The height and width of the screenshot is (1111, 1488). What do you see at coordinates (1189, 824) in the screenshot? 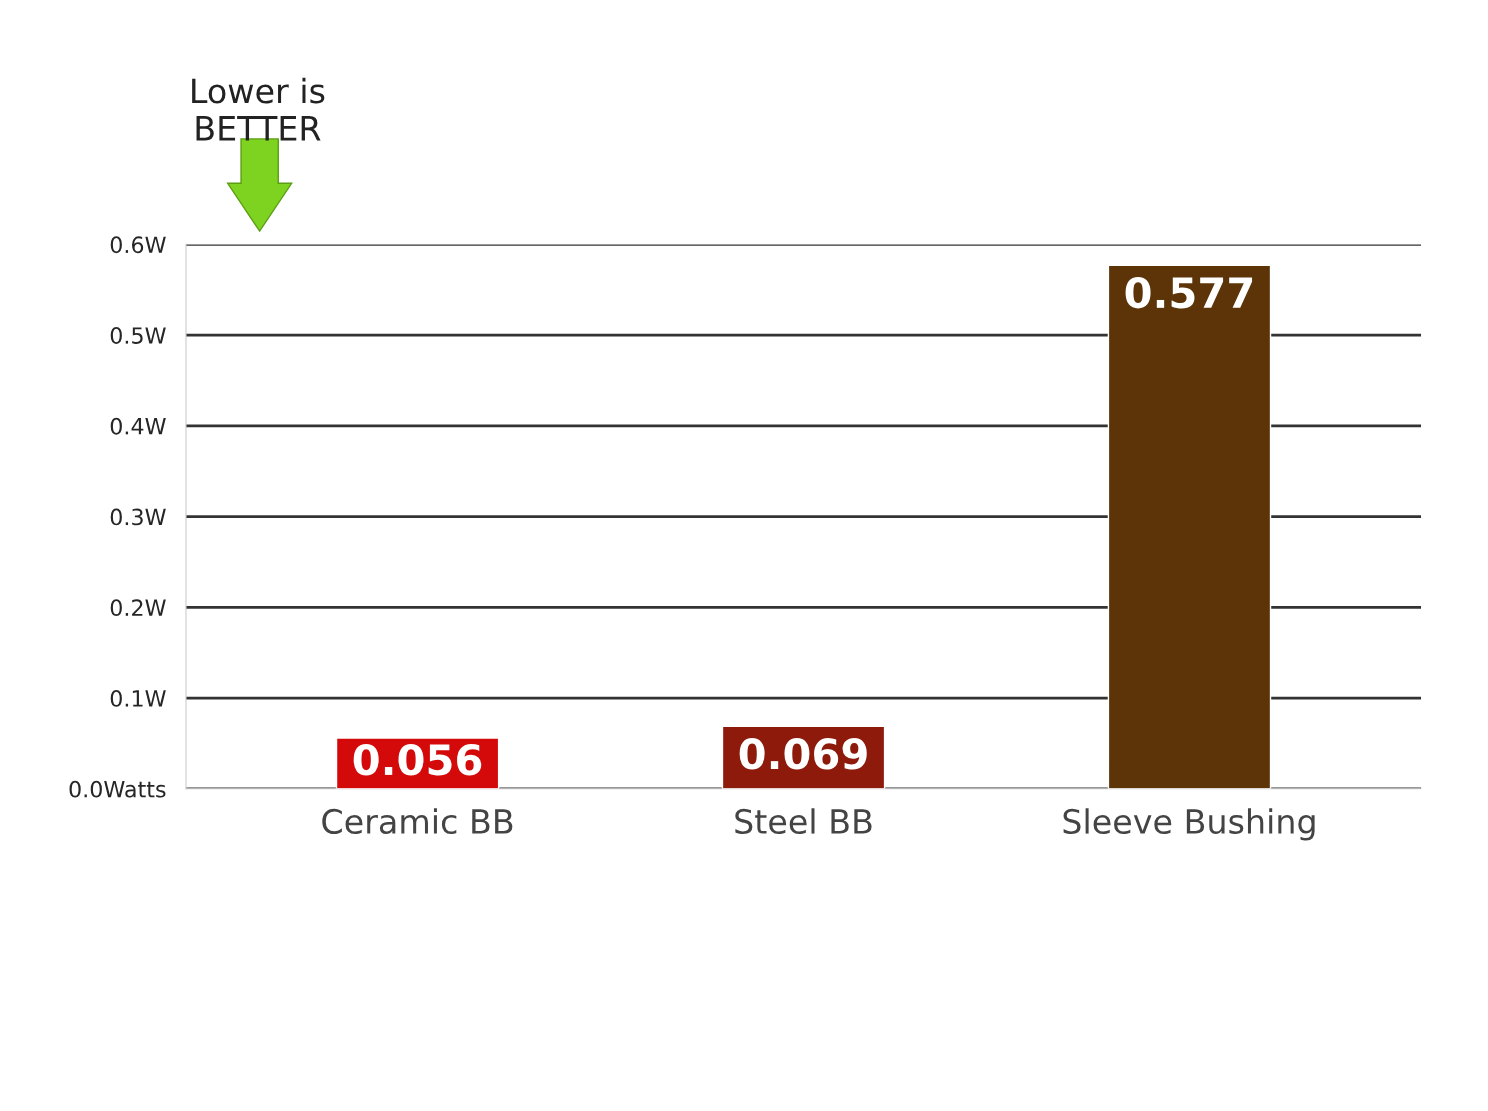
I see `x-tick-label: Sleeve Bushing` at bounding box center [1189, 824].